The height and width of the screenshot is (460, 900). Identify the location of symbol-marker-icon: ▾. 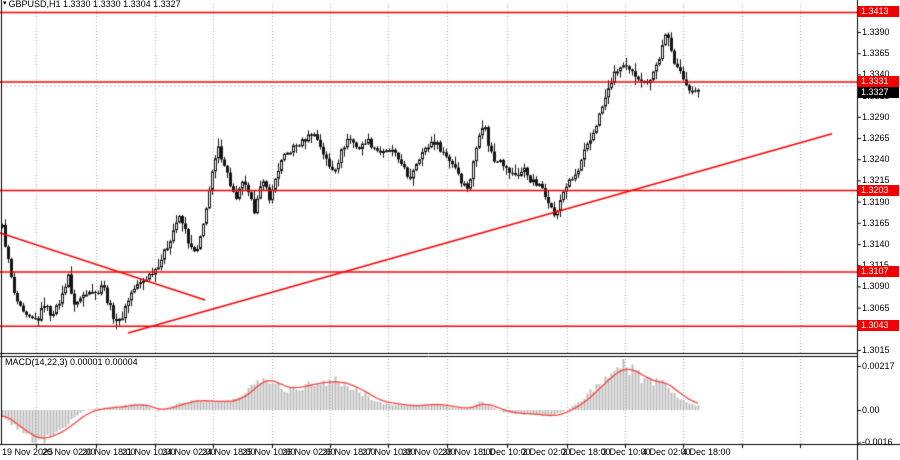
(5, 3).